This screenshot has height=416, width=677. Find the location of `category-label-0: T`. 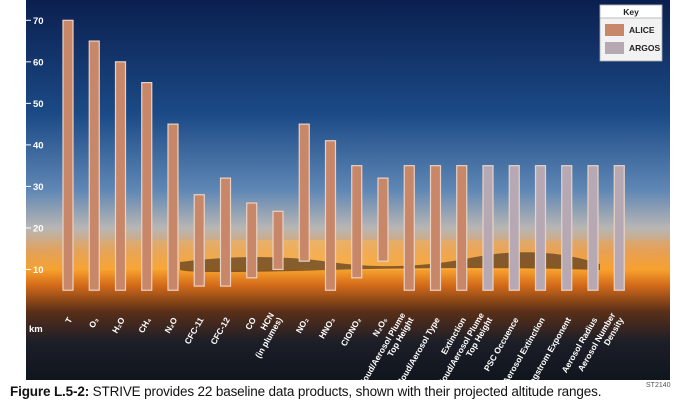

category-label-0: T is located at coordinates (69, 320).